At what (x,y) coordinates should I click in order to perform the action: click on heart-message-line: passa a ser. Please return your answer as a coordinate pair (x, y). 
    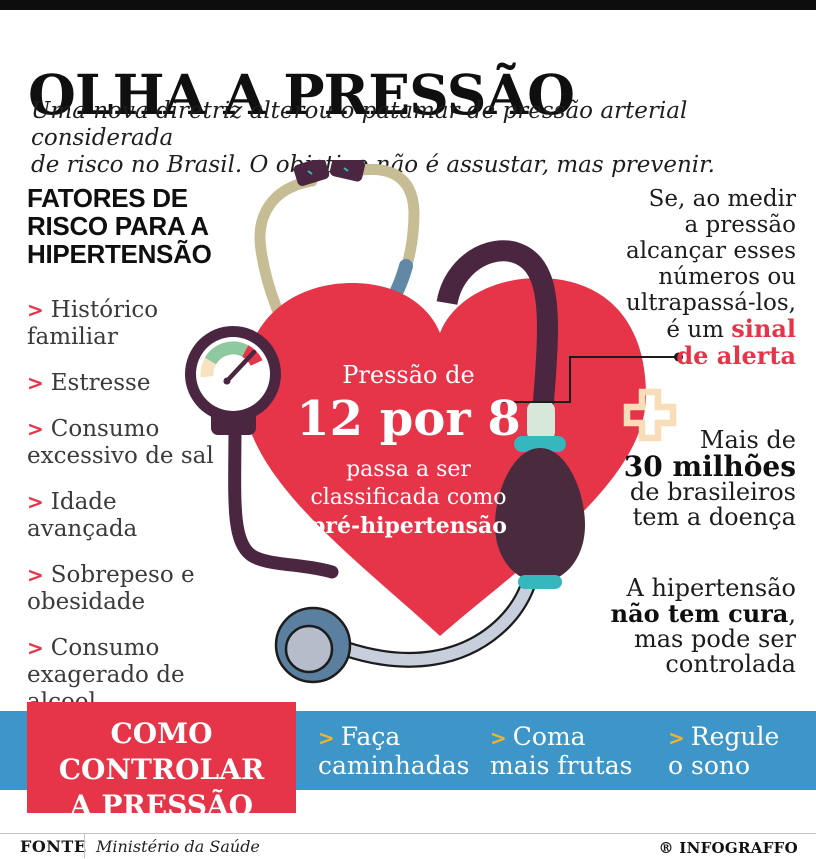
    Looking at the image, I should click on (408, 469).